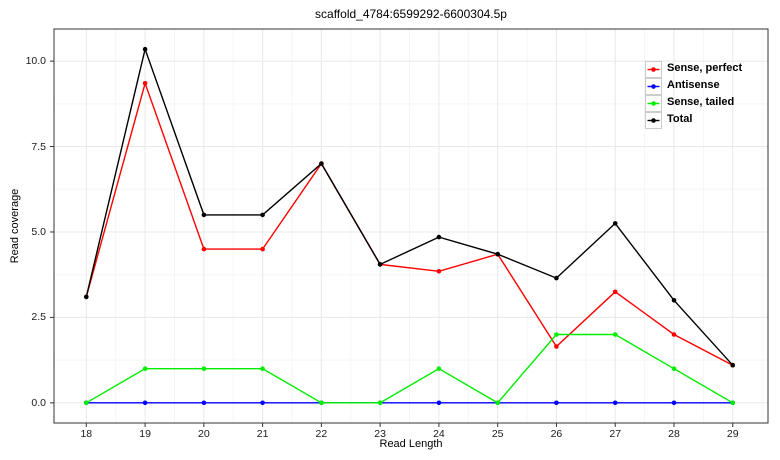 Image resolution: width=780 pixels, height=460 pixels. I want to click on x-axis-title: Read Length, so click(411, 444).